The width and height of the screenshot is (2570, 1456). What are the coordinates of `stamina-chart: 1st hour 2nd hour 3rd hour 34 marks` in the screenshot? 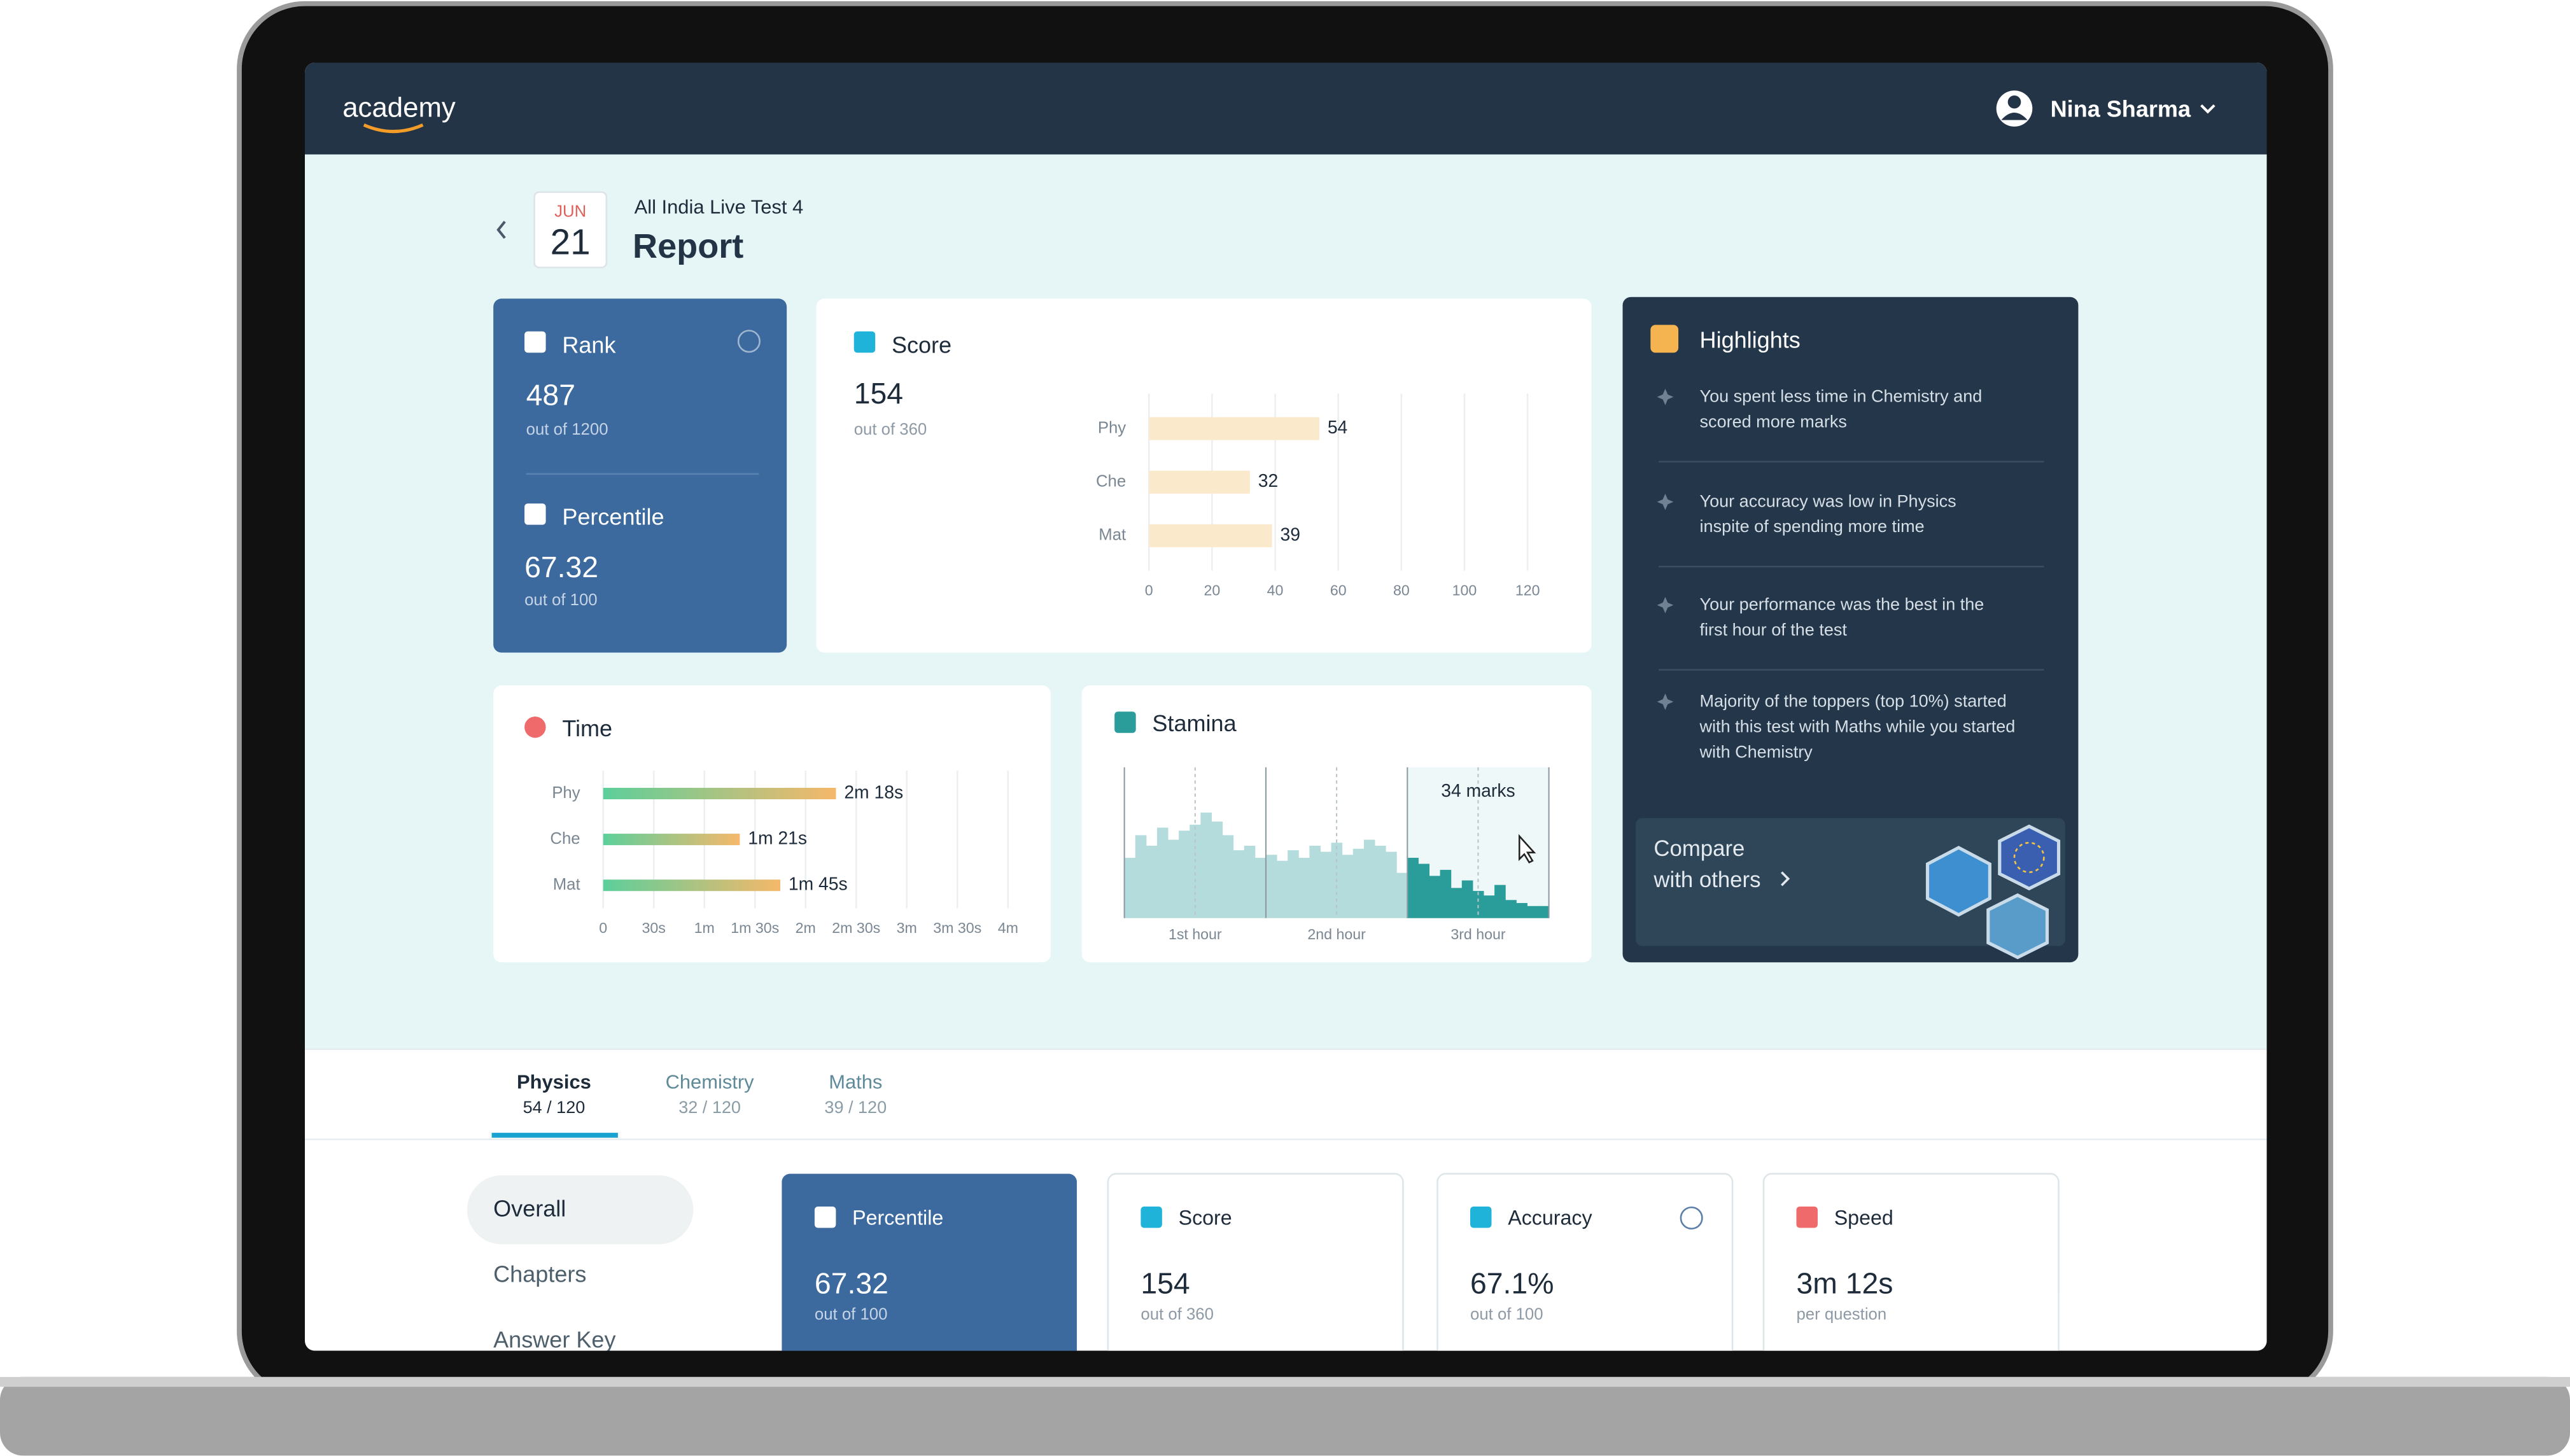 It's located at (1336, 854).